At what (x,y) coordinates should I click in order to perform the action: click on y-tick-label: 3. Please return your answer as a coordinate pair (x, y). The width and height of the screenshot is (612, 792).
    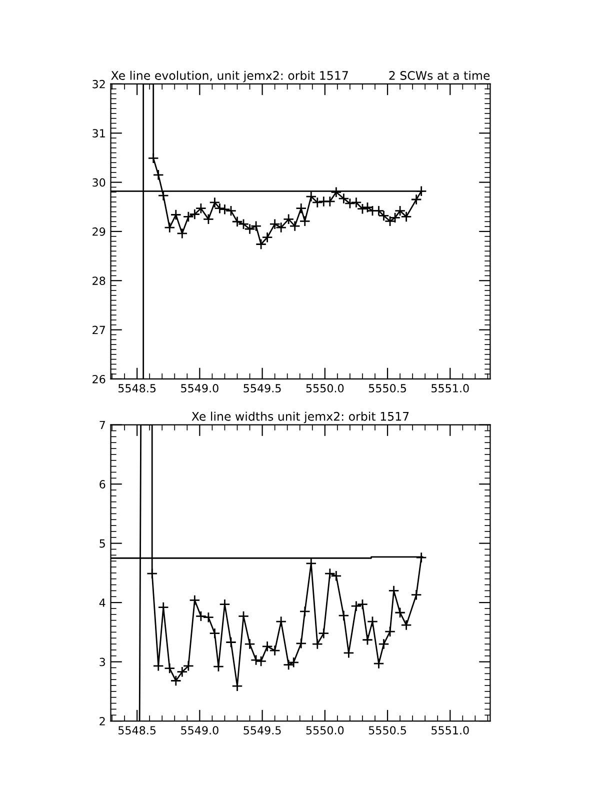
    Looking at the image, I should click on (103, 662).